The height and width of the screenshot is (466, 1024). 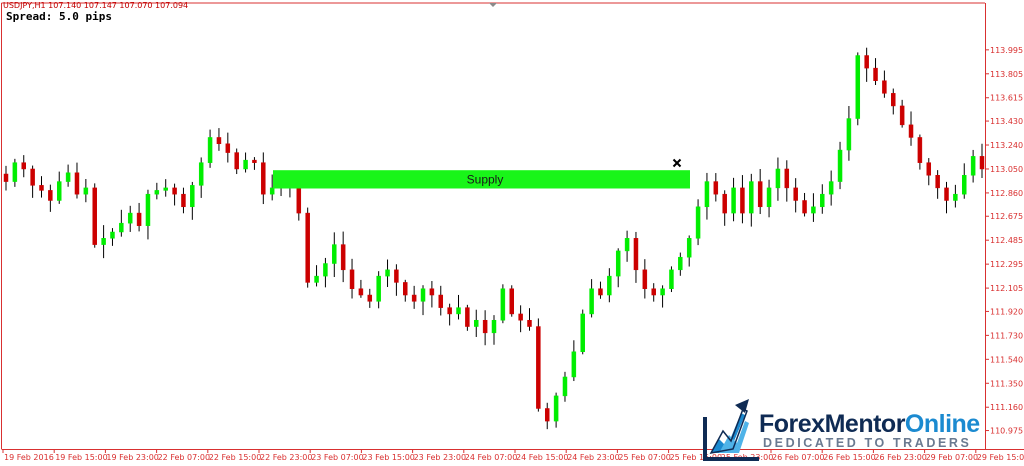 I want to click on time-tick-label: 22 Feb 15:00, so click(x=235, y=457).